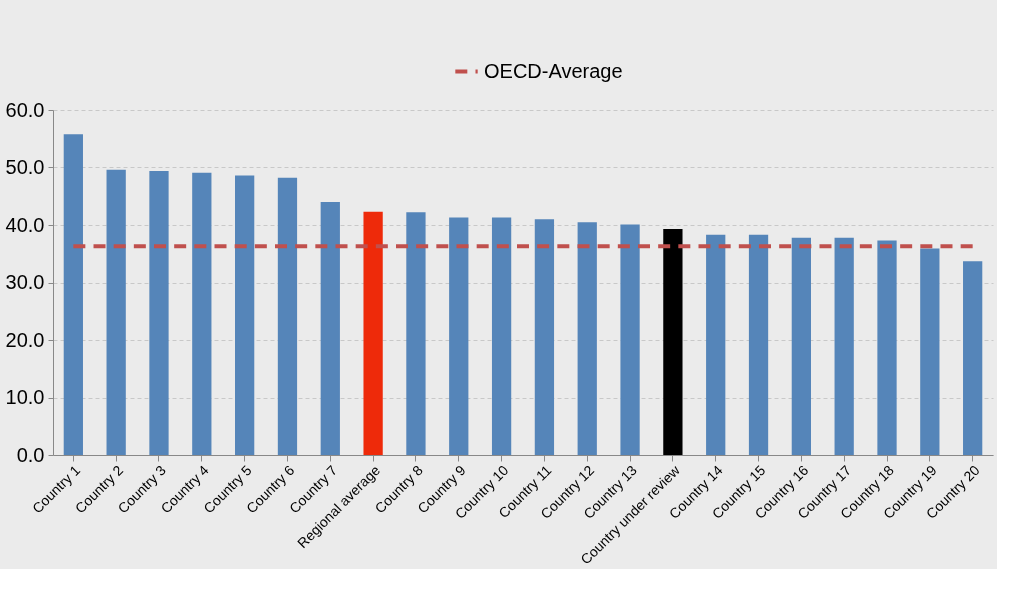 The image size is (1024, 589). Describe the element at coordinates (30, 454) in the screenshot. I see `y-tick-label: 0.0` at that location.